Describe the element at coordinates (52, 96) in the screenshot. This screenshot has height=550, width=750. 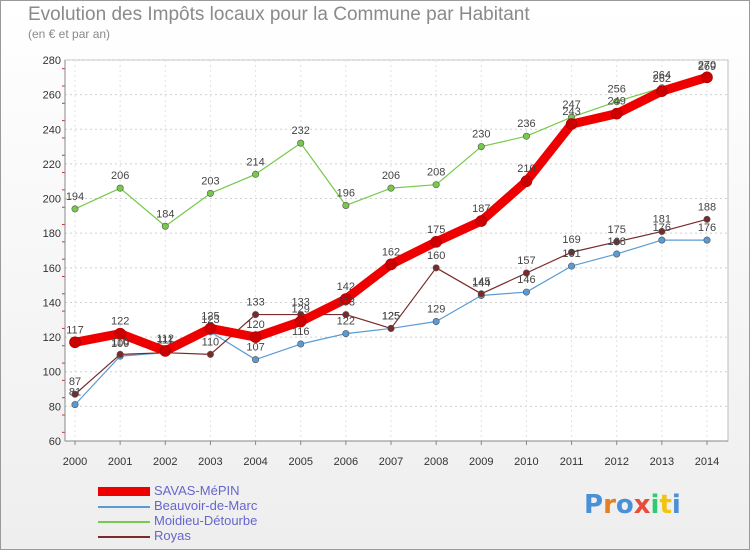
I see `y-tick-label: 260` at that location.